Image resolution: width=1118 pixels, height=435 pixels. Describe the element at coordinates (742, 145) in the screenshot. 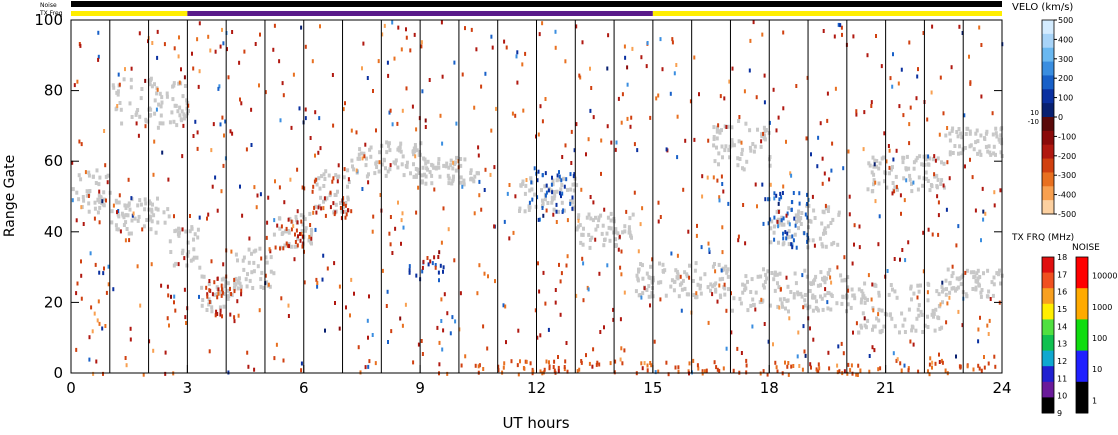

I see `ground-scatter-band` at that location.